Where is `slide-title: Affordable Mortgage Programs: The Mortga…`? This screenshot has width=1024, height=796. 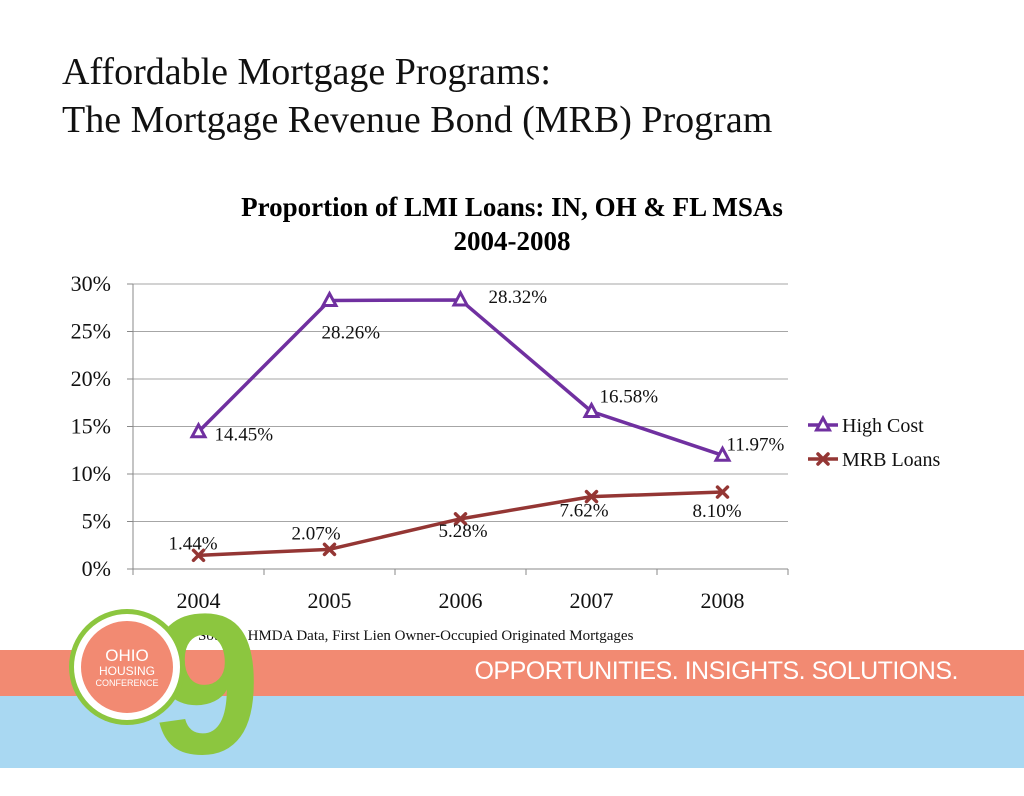 slide-title: Affordable Mortgage Programs: The Mortga… is located at coordinates (417, 96).